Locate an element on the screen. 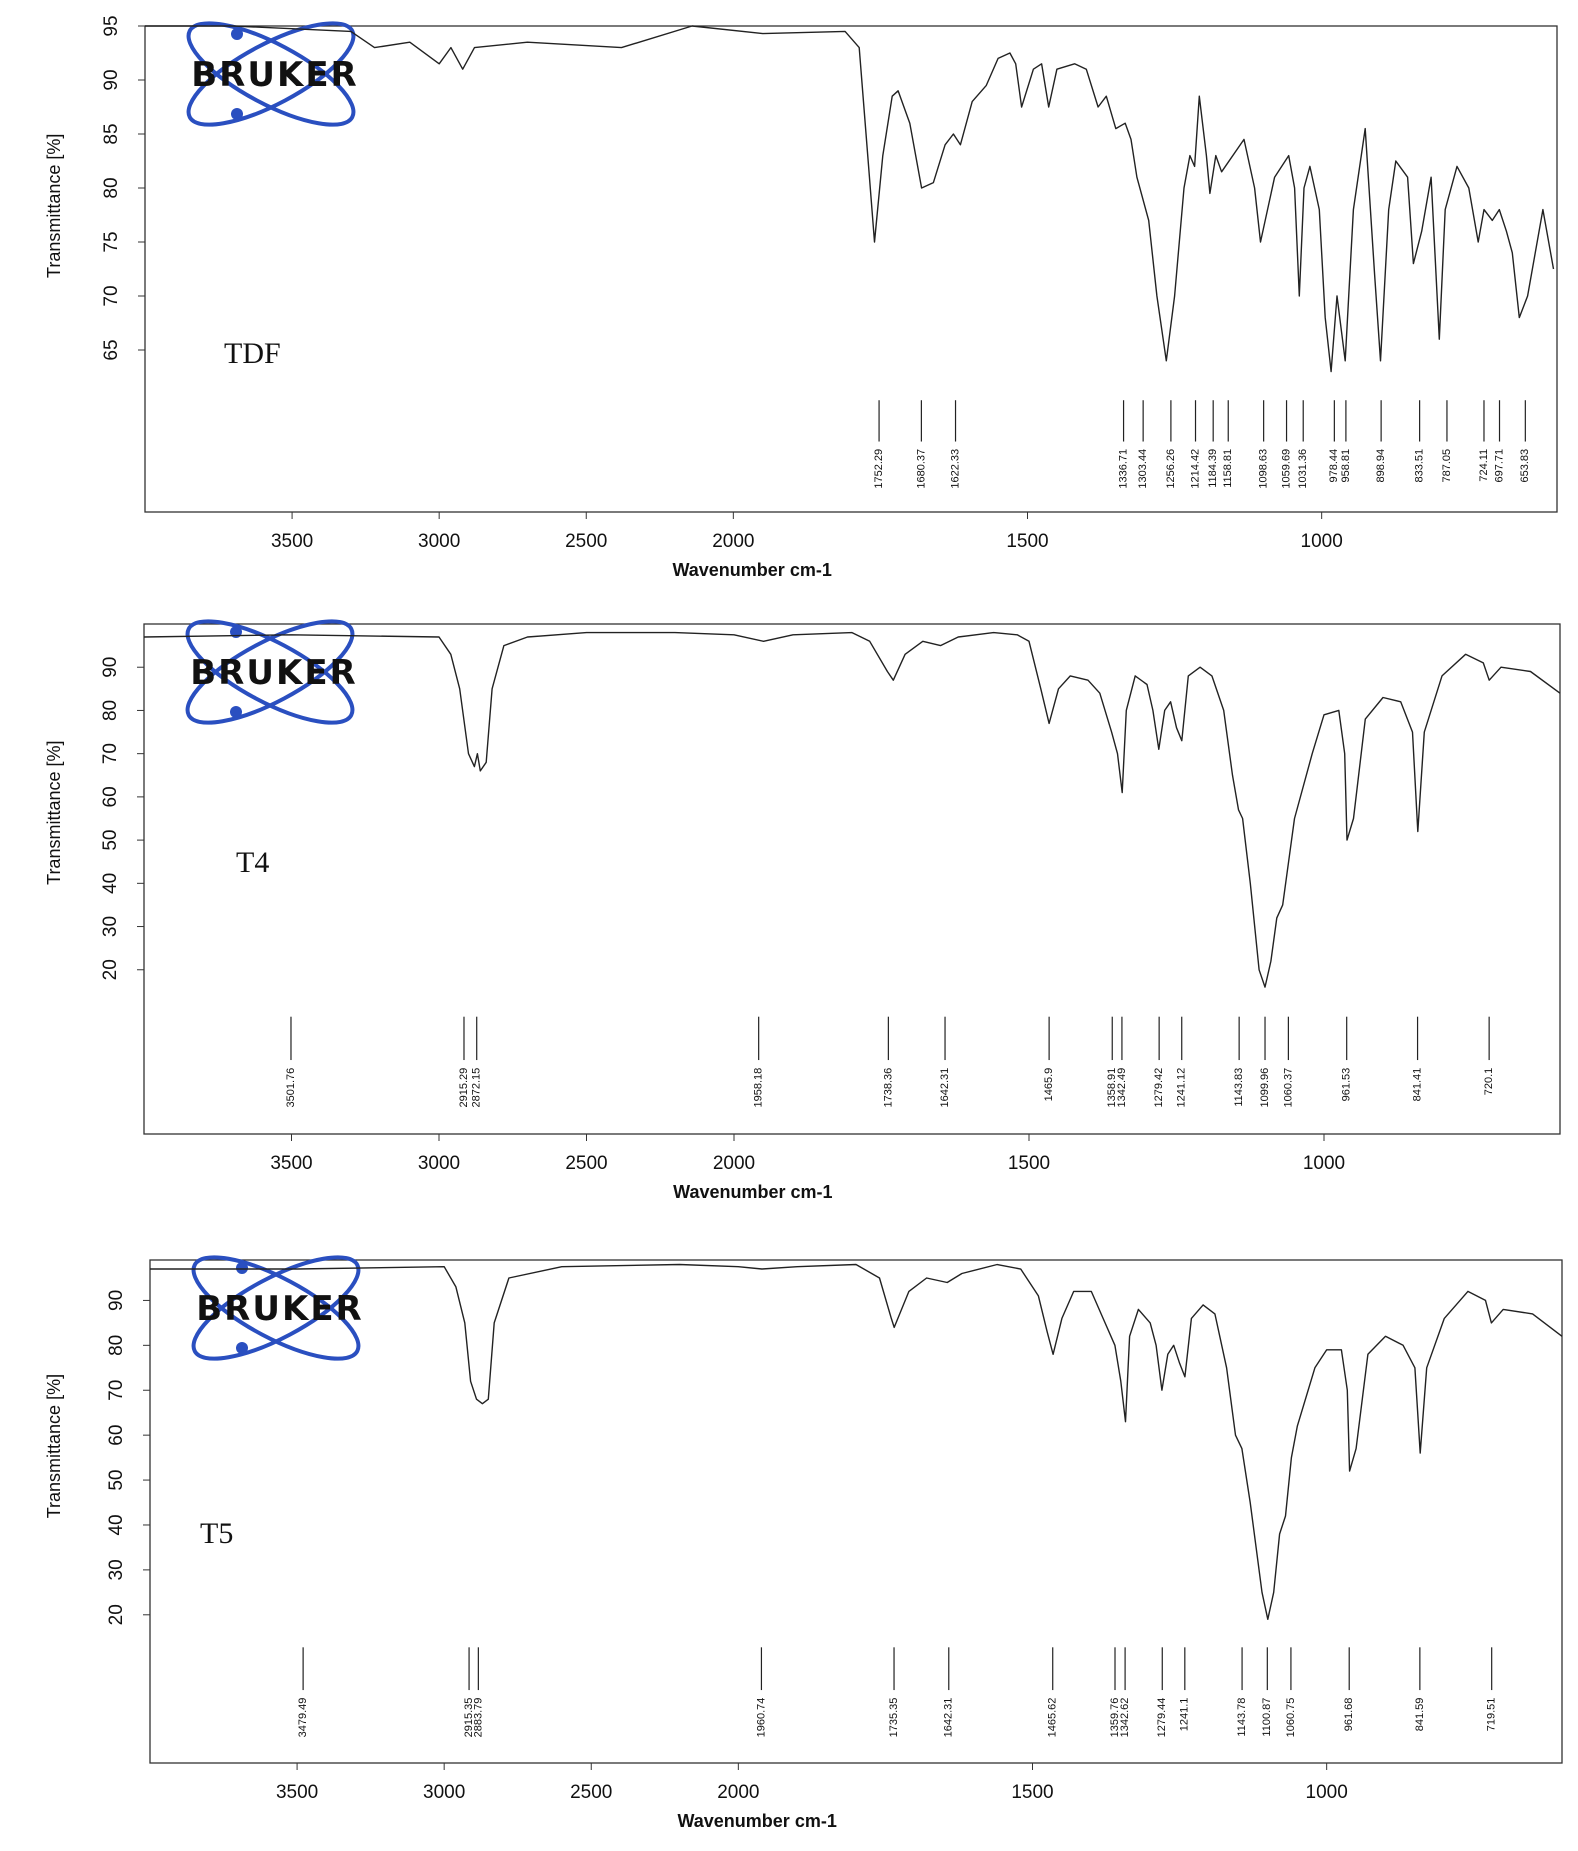 Image resolution: width=1578 pixels, height=1851 pixels. peak-label: 1622.33 is located at coordinates (955, 469).